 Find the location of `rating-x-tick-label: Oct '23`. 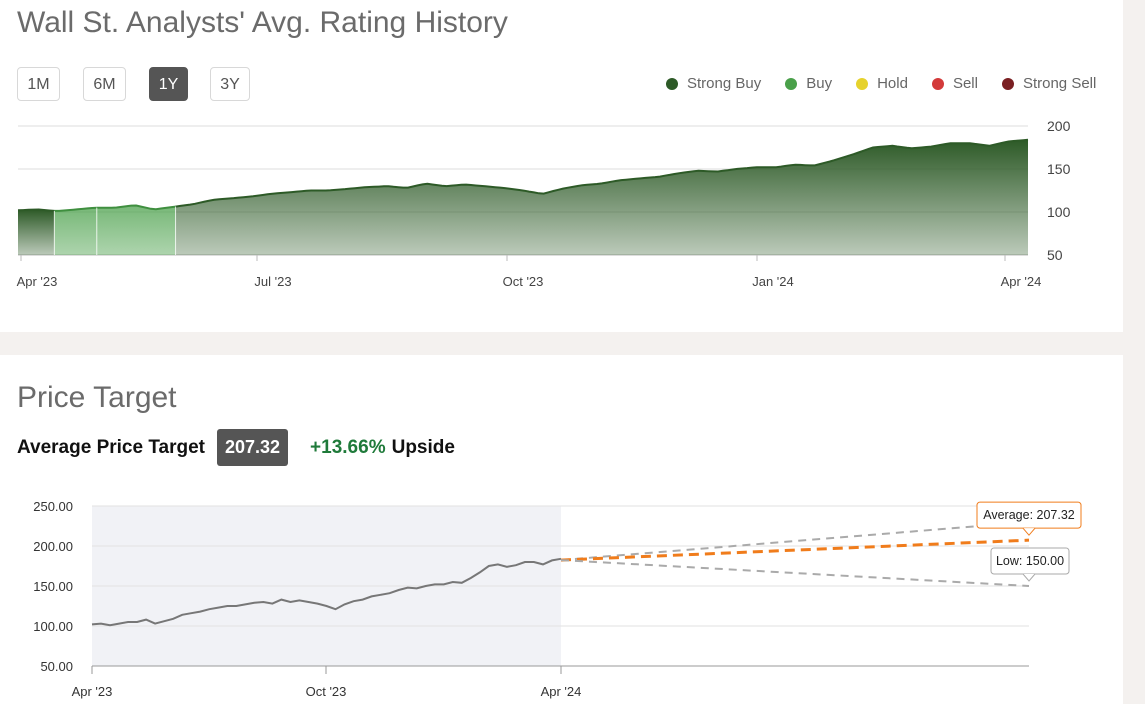

rating-x-tick-label: Oct '23 is located at coordinates (523, 281).